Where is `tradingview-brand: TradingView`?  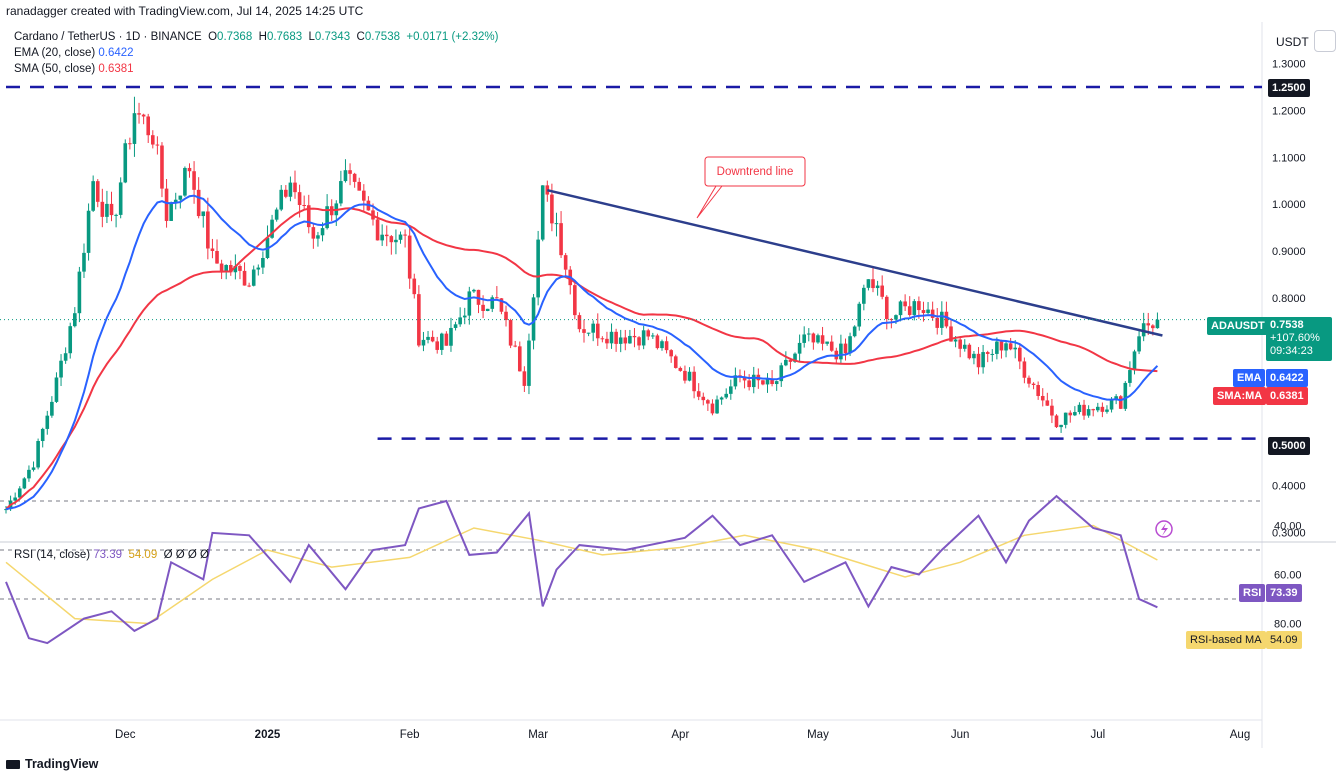
tradingview-brand: TradingView is located at coordinates (52, 764).